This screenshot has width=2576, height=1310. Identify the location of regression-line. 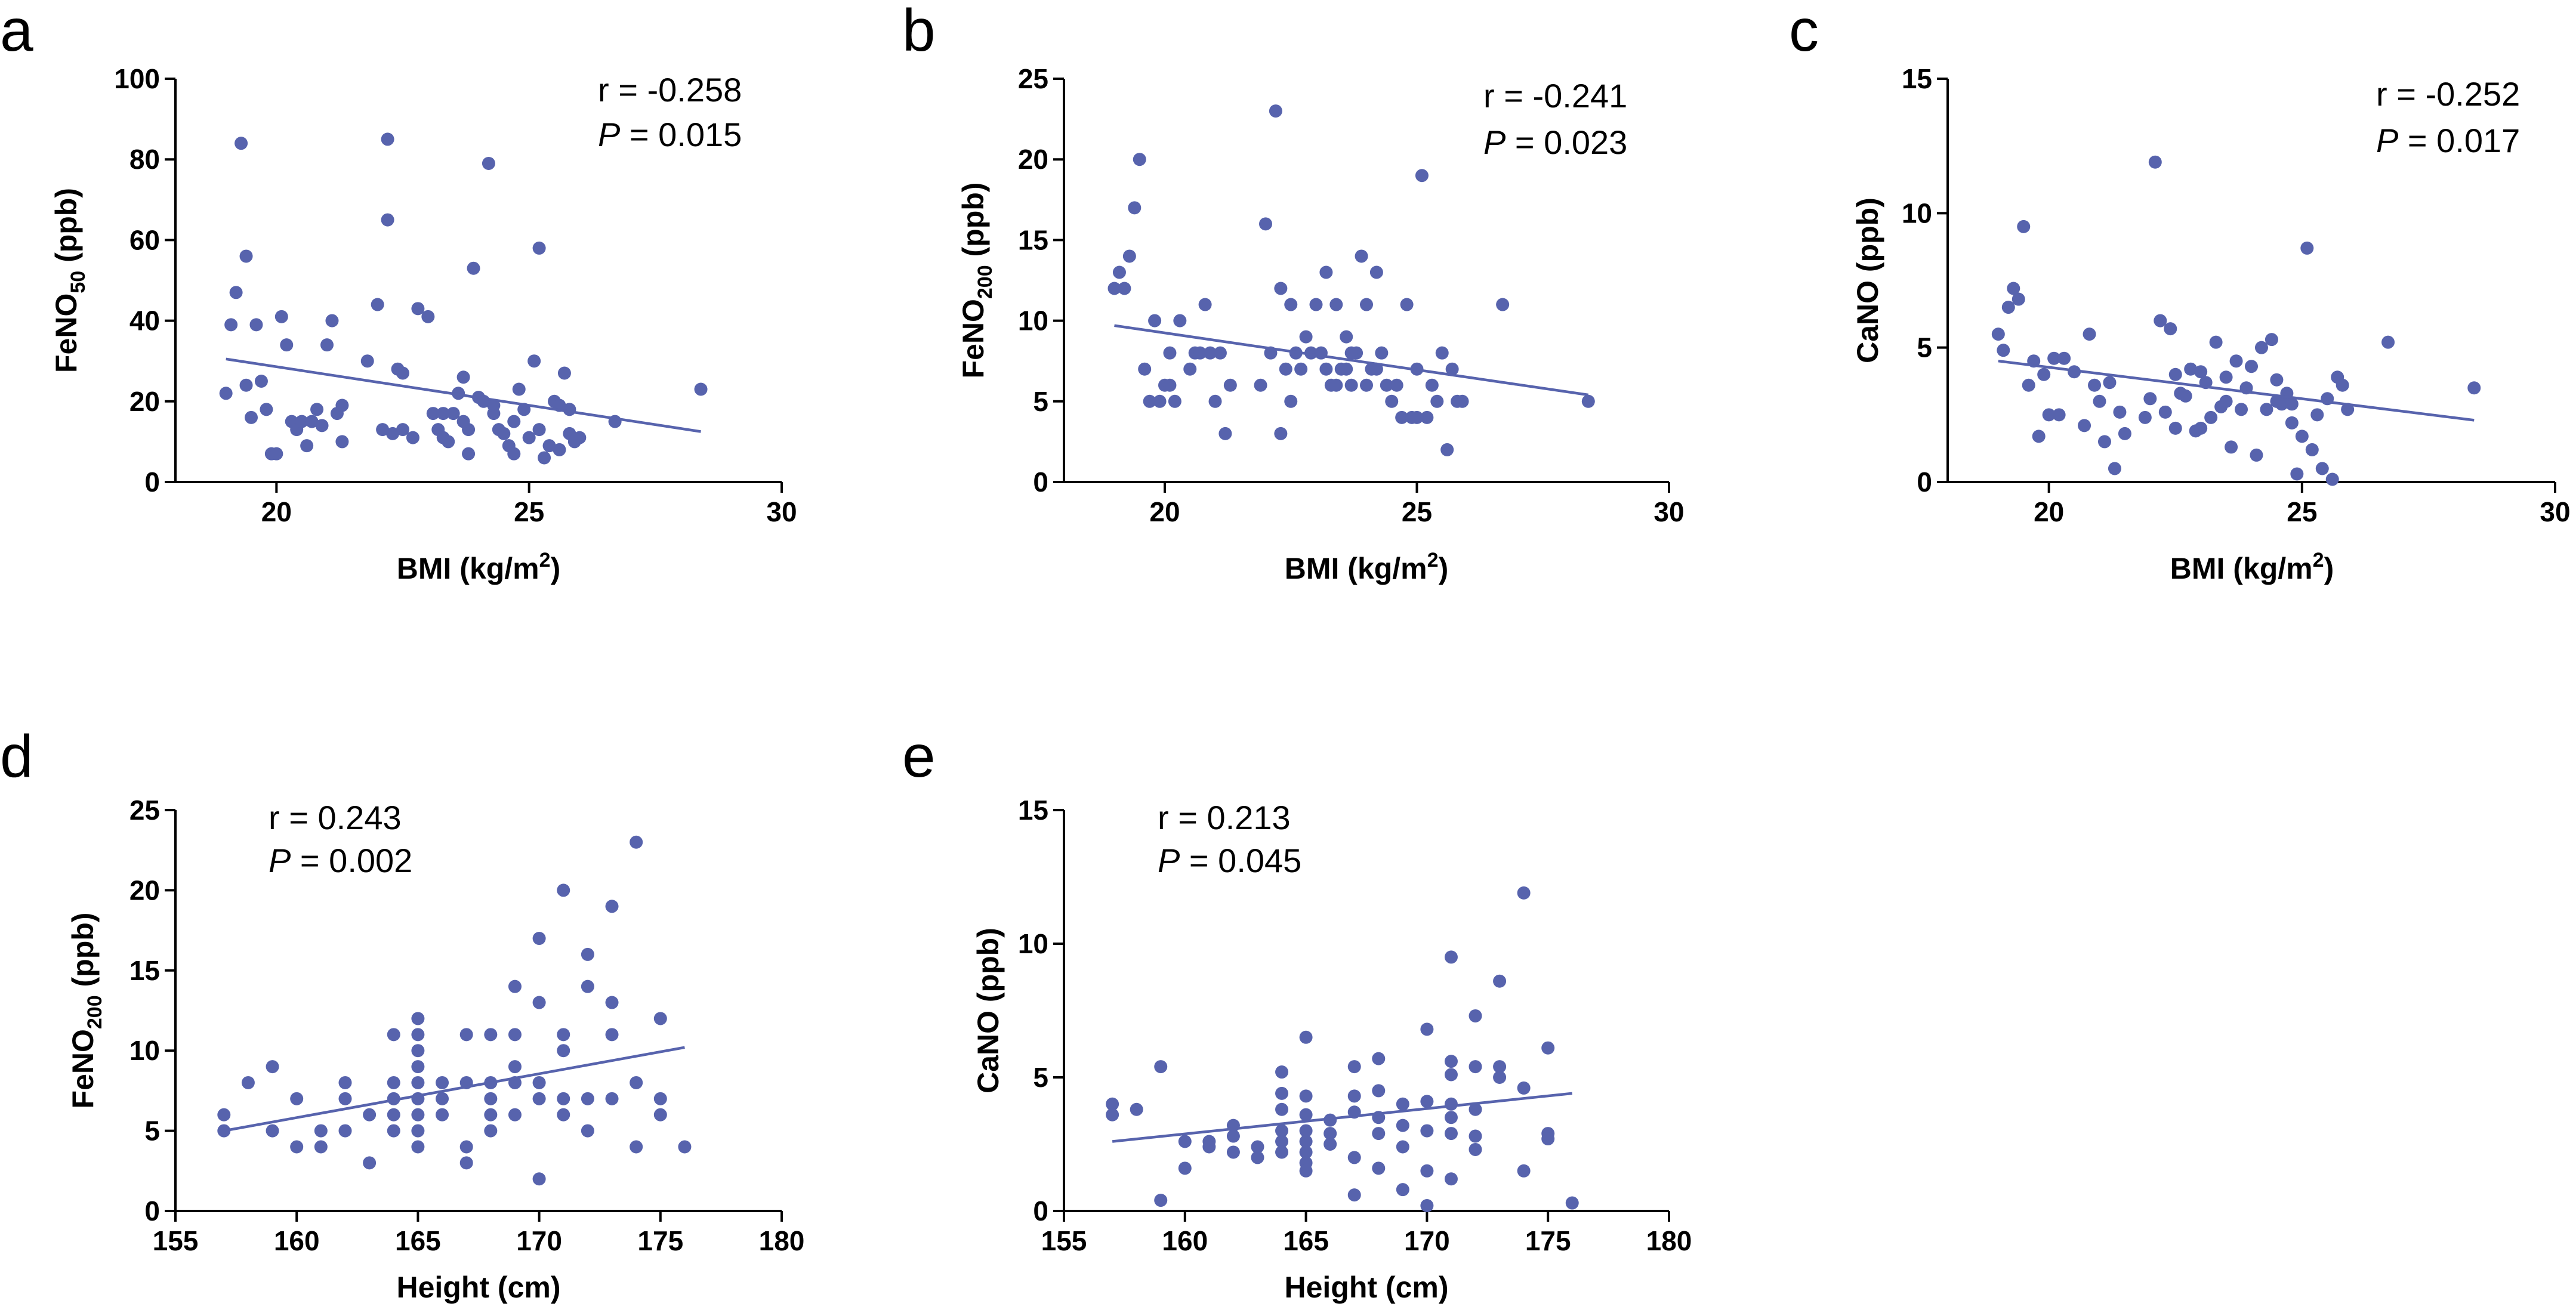
(454, 1089).